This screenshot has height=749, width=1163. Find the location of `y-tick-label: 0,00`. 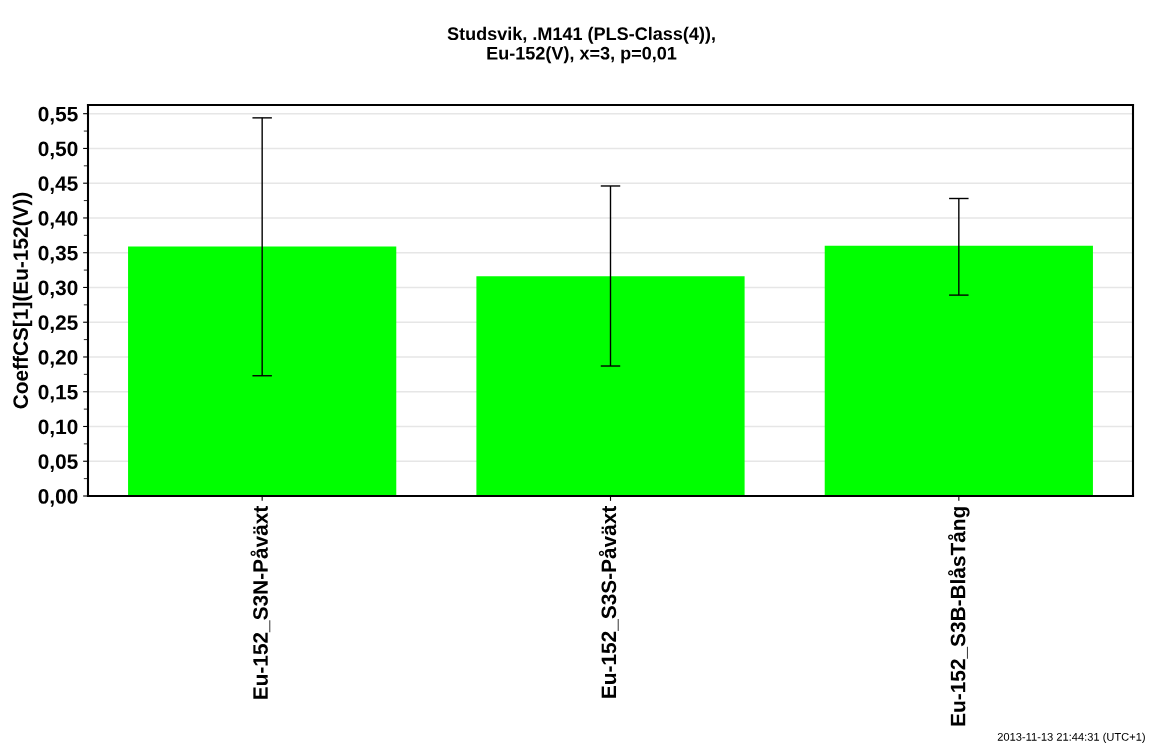

y-tick-label: 0,00 is located at coordinates (58, 498).